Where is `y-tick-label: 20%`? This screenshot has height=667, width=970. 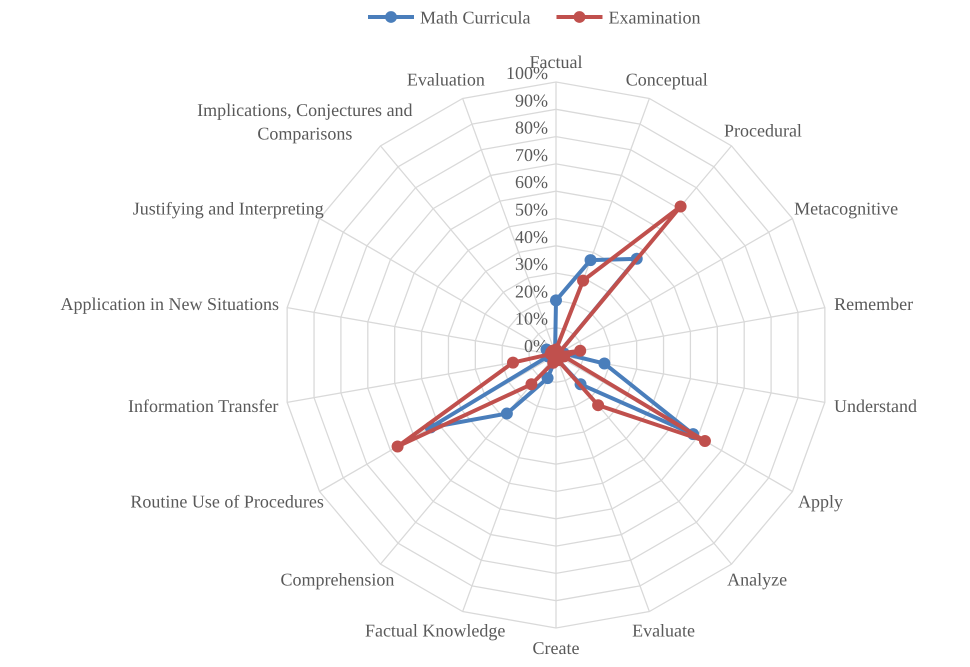 y-tick-label: 20% is located at coordinates (531, 291).